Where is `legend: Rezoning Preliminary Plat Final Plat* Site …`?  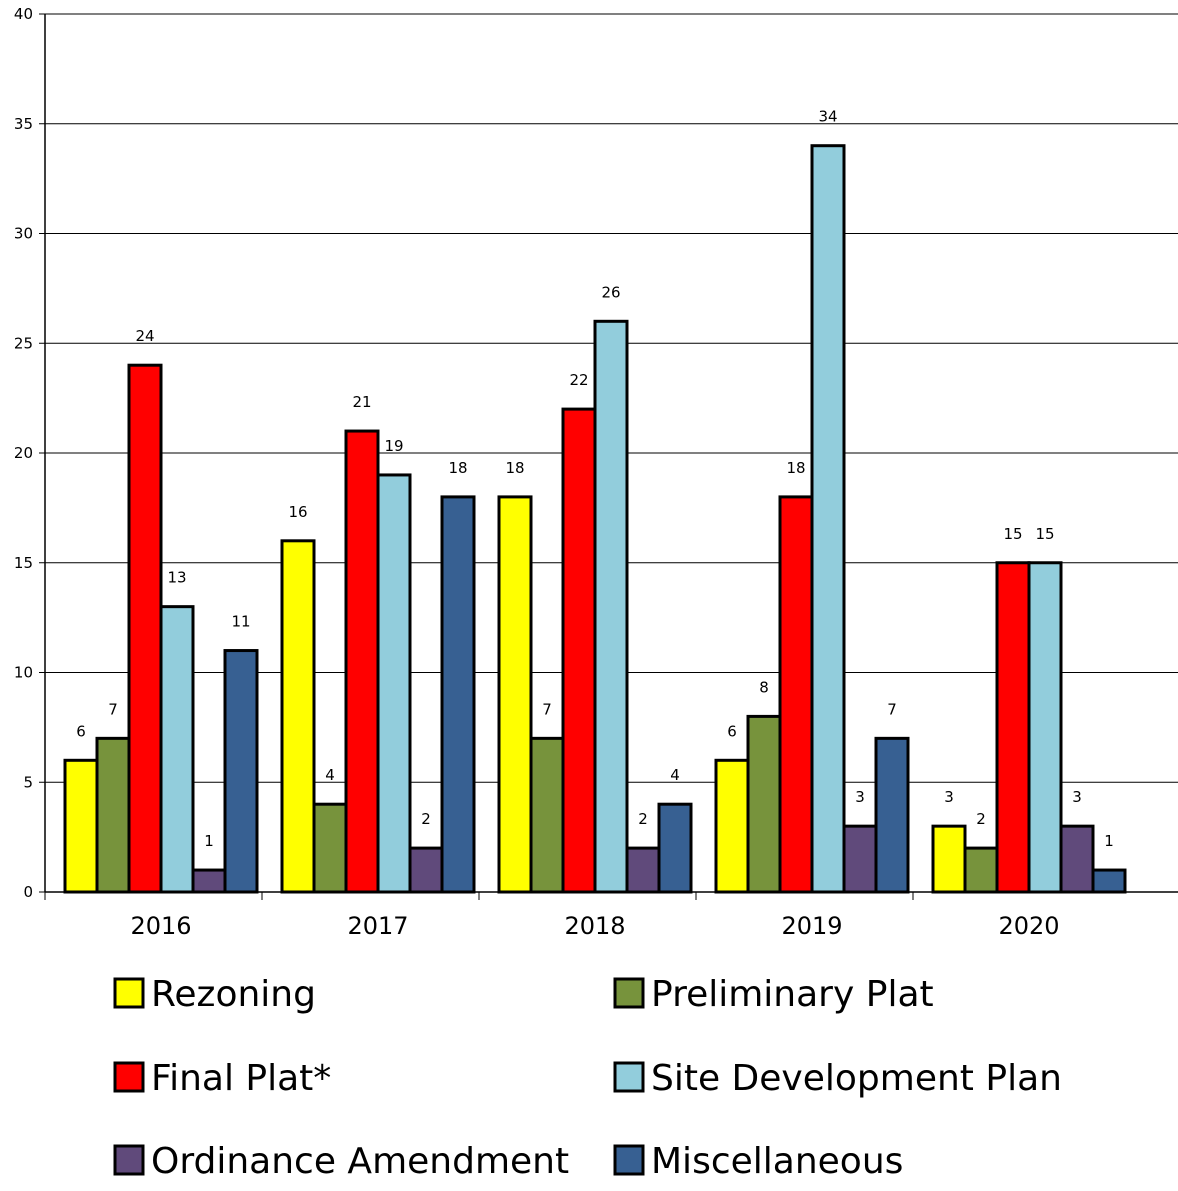 legend: Rezoning Preliminary Plat Final Plat* Site … is located at coordinates (587, 1078).